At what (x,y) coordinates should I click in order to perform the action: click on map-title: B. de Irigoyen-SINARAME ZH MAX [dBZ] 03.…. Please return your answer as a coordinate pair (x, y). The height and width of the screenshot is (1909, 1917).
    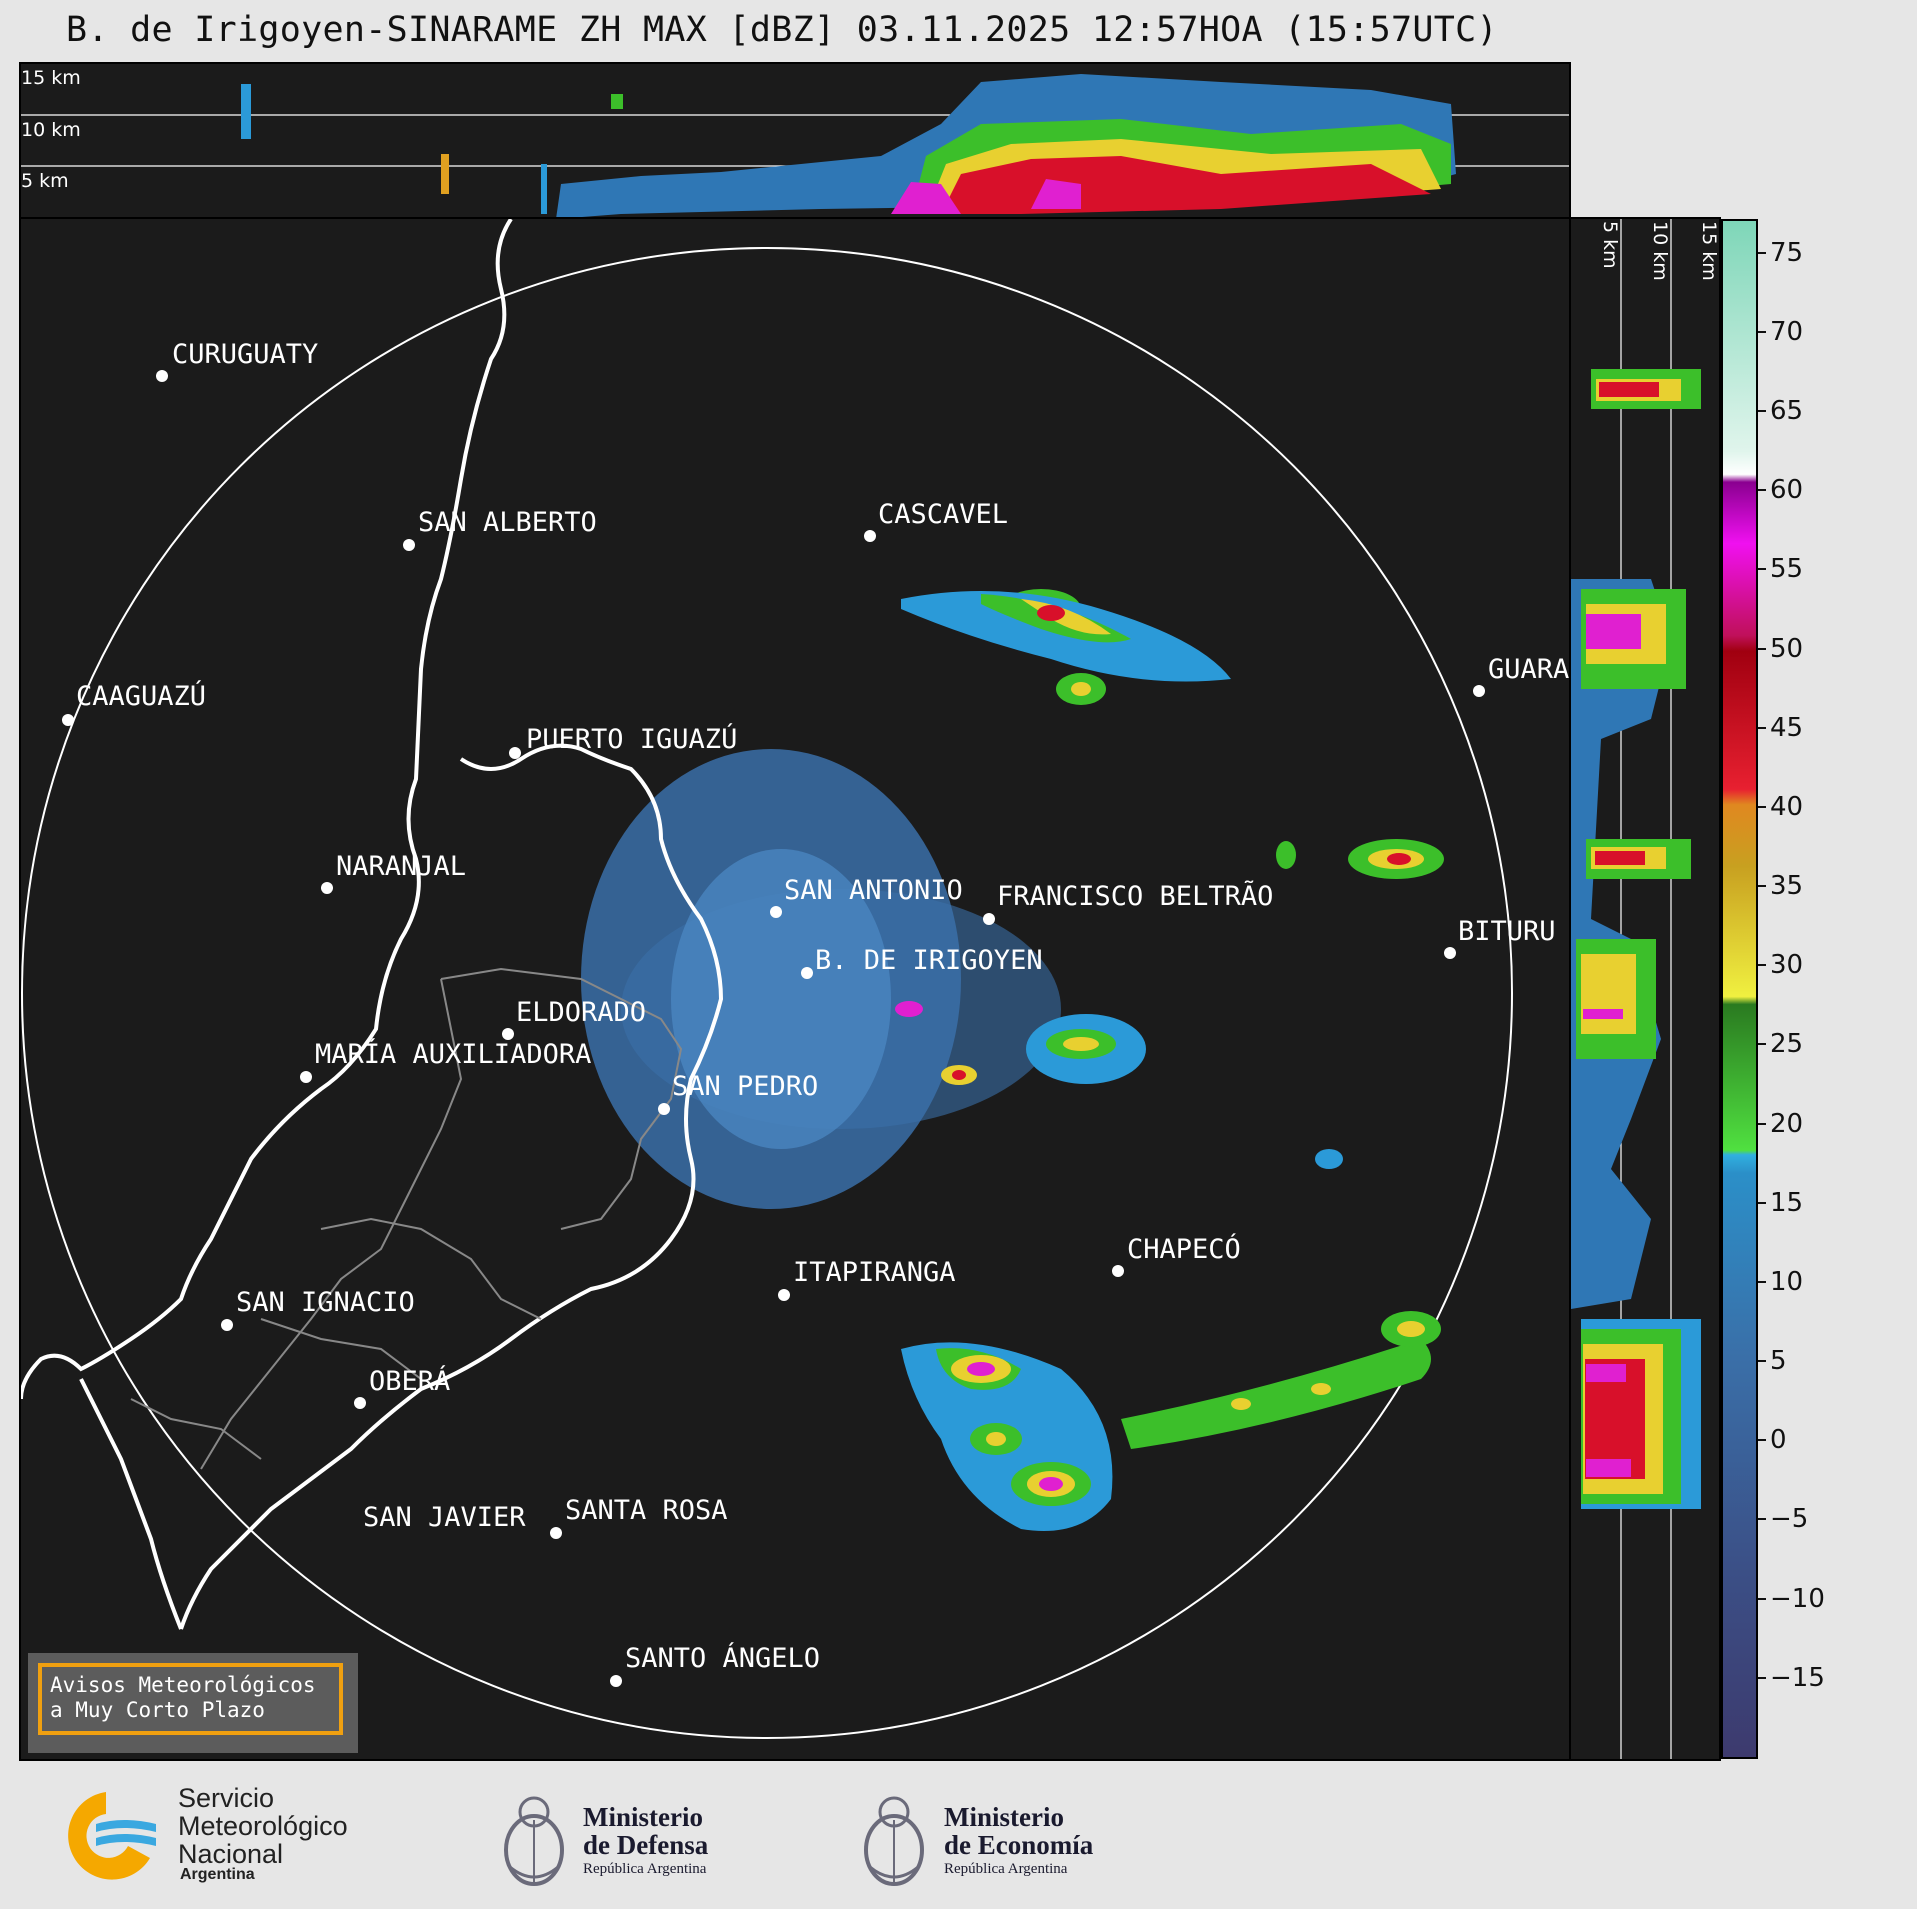
    Looking at the image, I should click on (782, 30).